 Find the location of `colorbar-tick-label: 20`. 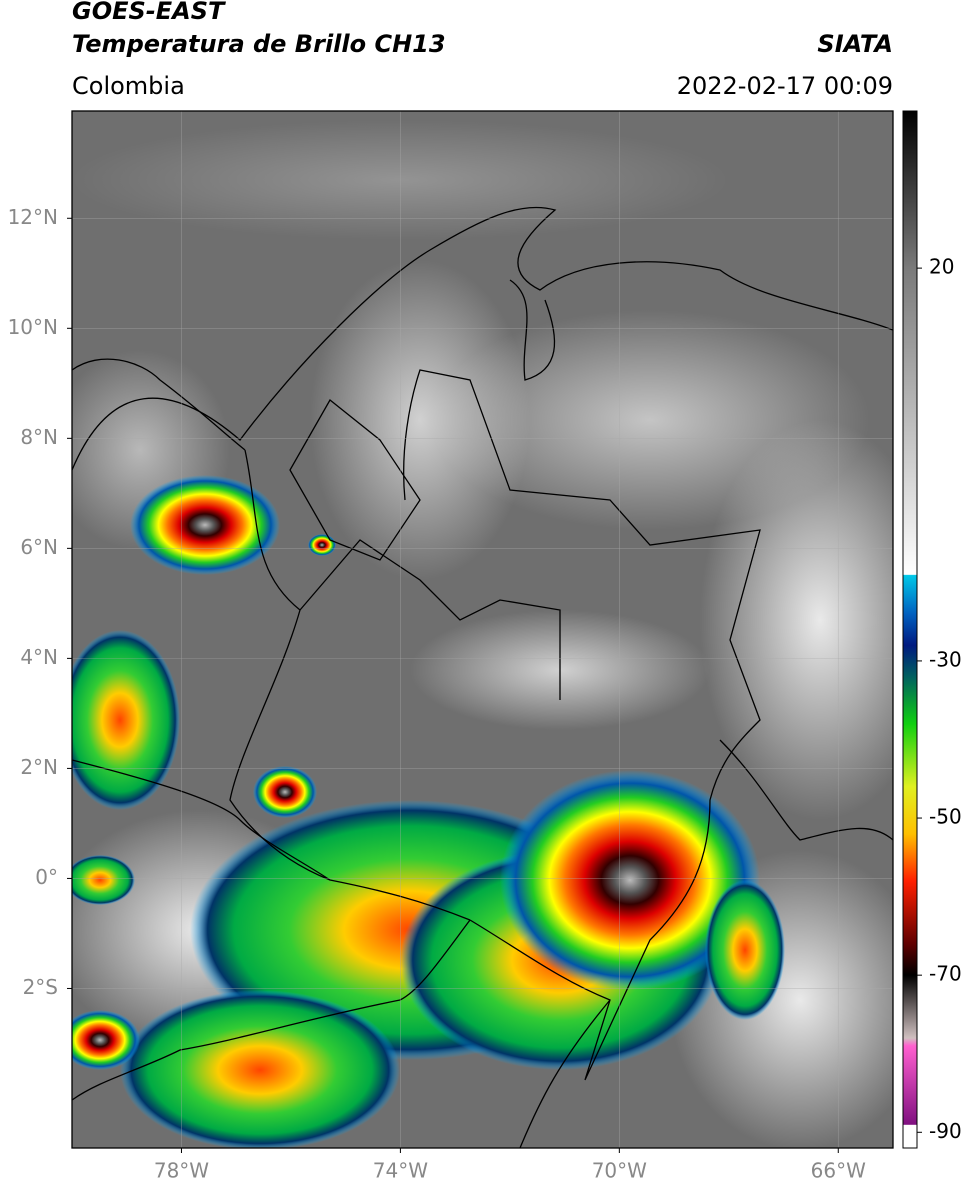

colorbar-tick-label: 20 is located at coordinates (941, 267).